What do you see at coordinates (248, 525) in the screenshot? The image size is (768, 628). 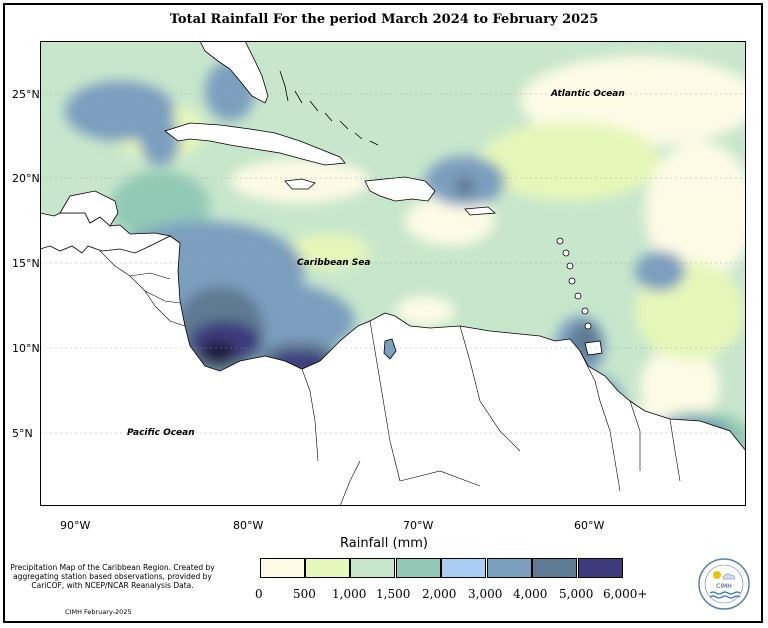 I see `lon-tick-80w: 80°W` at bounding box center [248, 525].